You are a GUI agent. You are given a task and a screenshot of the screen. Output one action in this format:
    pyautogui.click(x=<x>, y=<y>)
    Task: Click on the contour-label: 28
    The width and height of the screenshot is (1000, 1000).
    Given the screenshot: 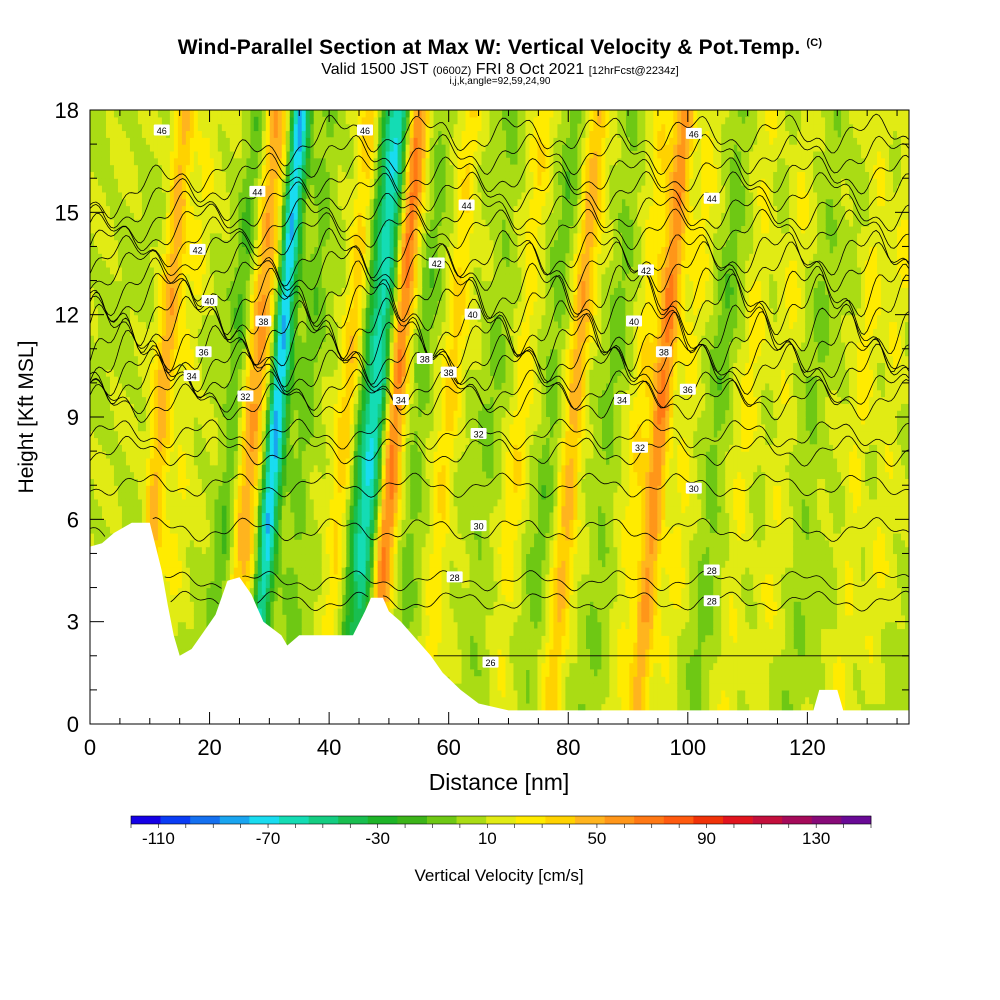 What is the action you would take?
    pyautogui.click(x=454, y=577)
    